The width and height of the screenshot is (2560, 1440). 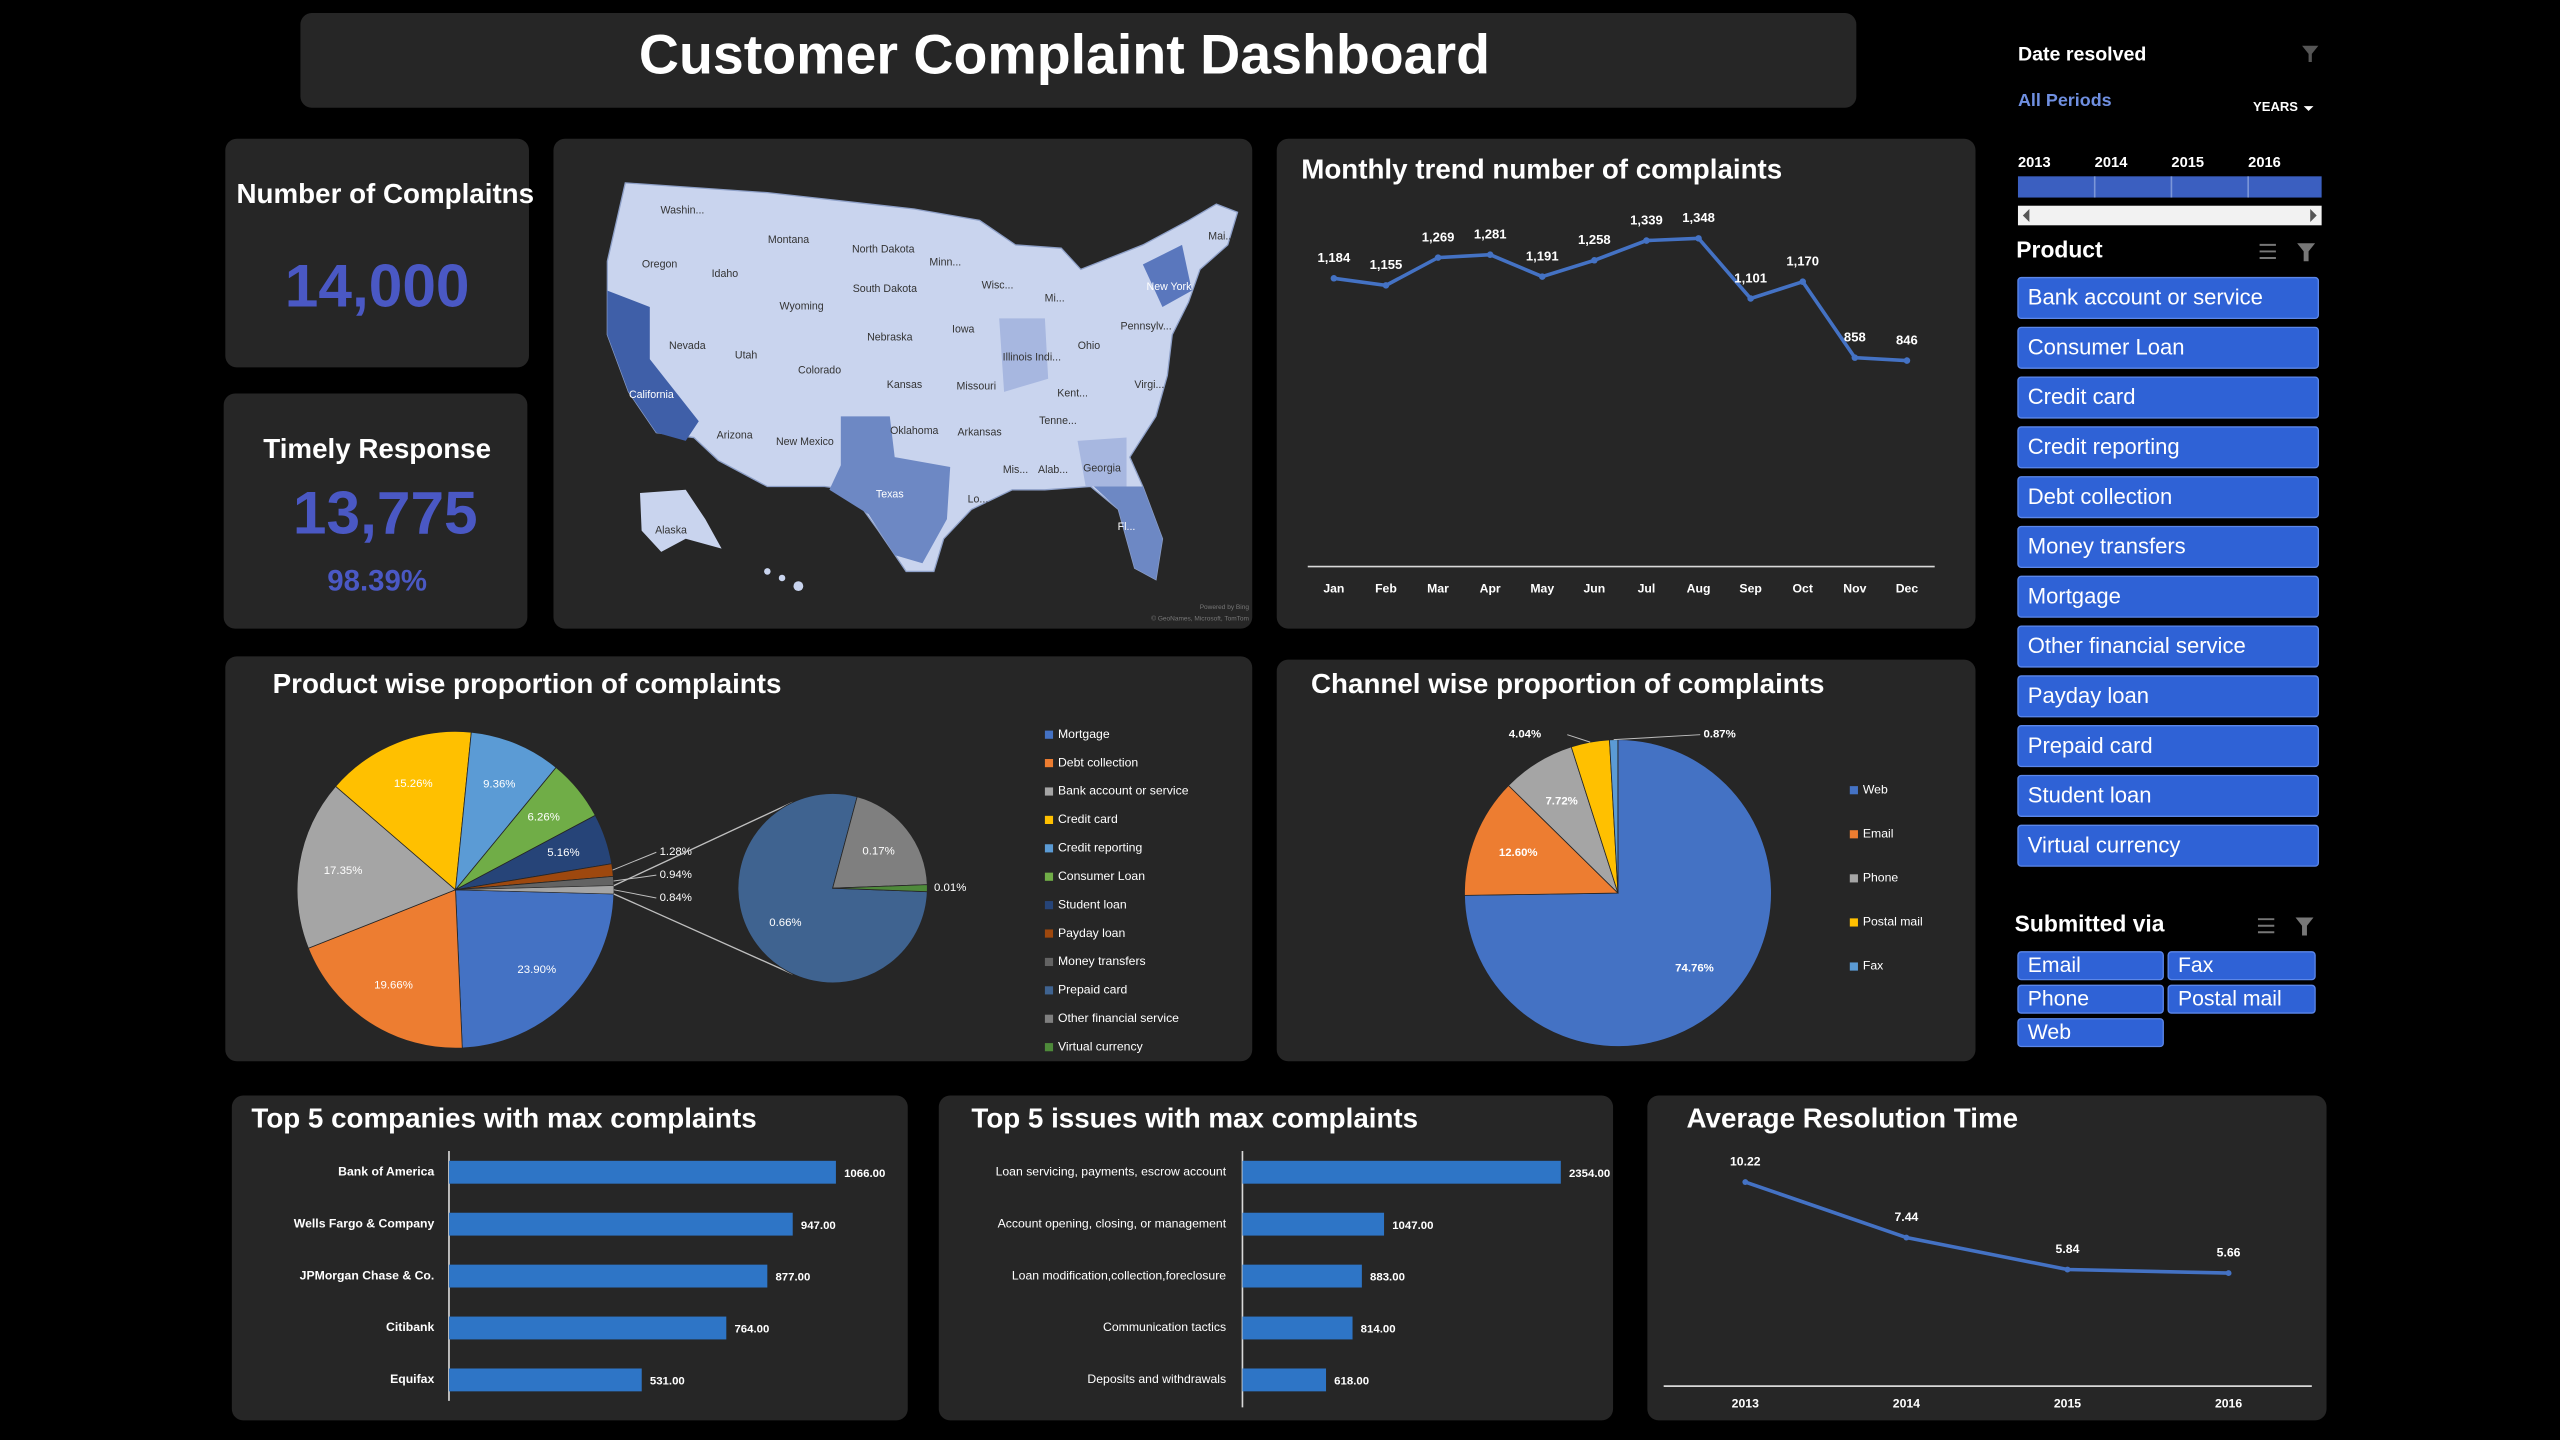 I want to click on slicer-item: Virtual currency, so click(x=2104, y=844).